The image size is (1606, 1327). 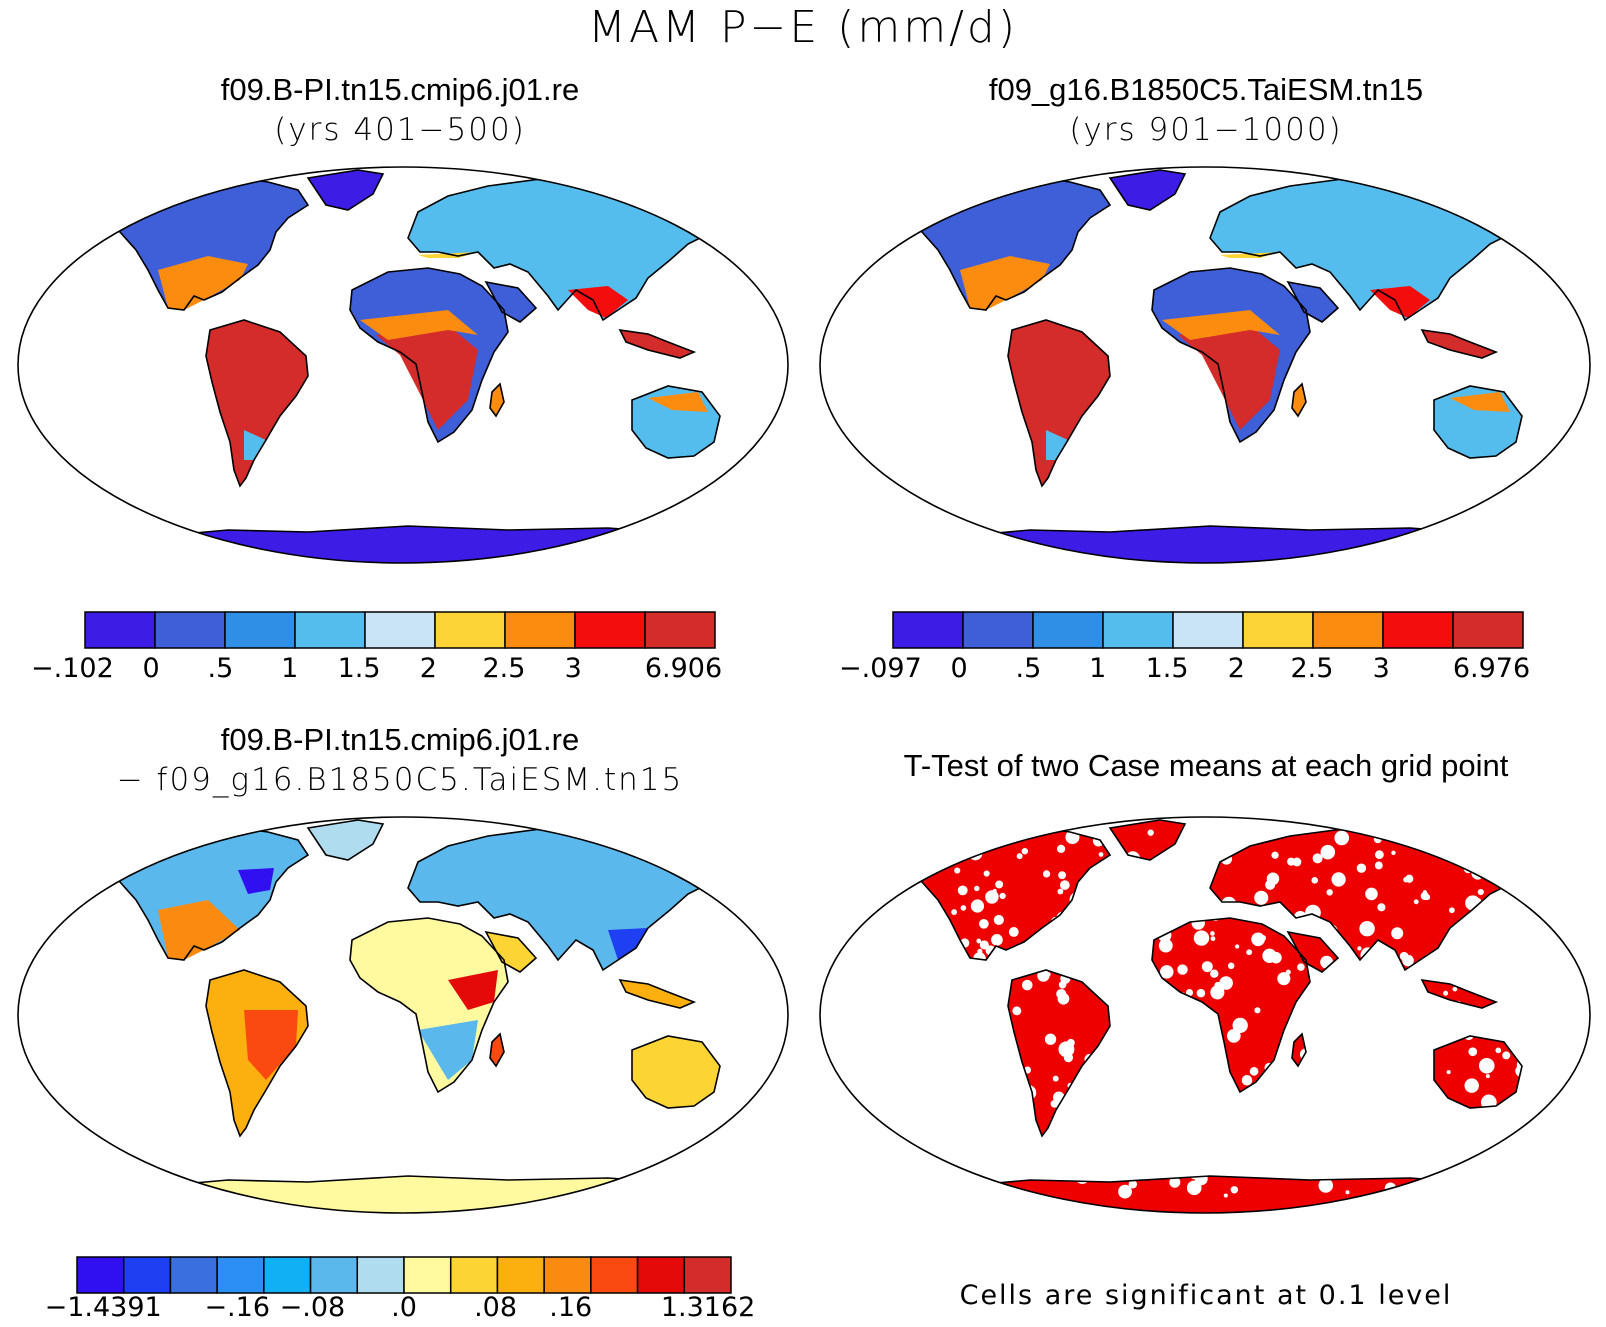 I want to click on colorbar-tick-label: −.08, so click(x=312, y=1307).